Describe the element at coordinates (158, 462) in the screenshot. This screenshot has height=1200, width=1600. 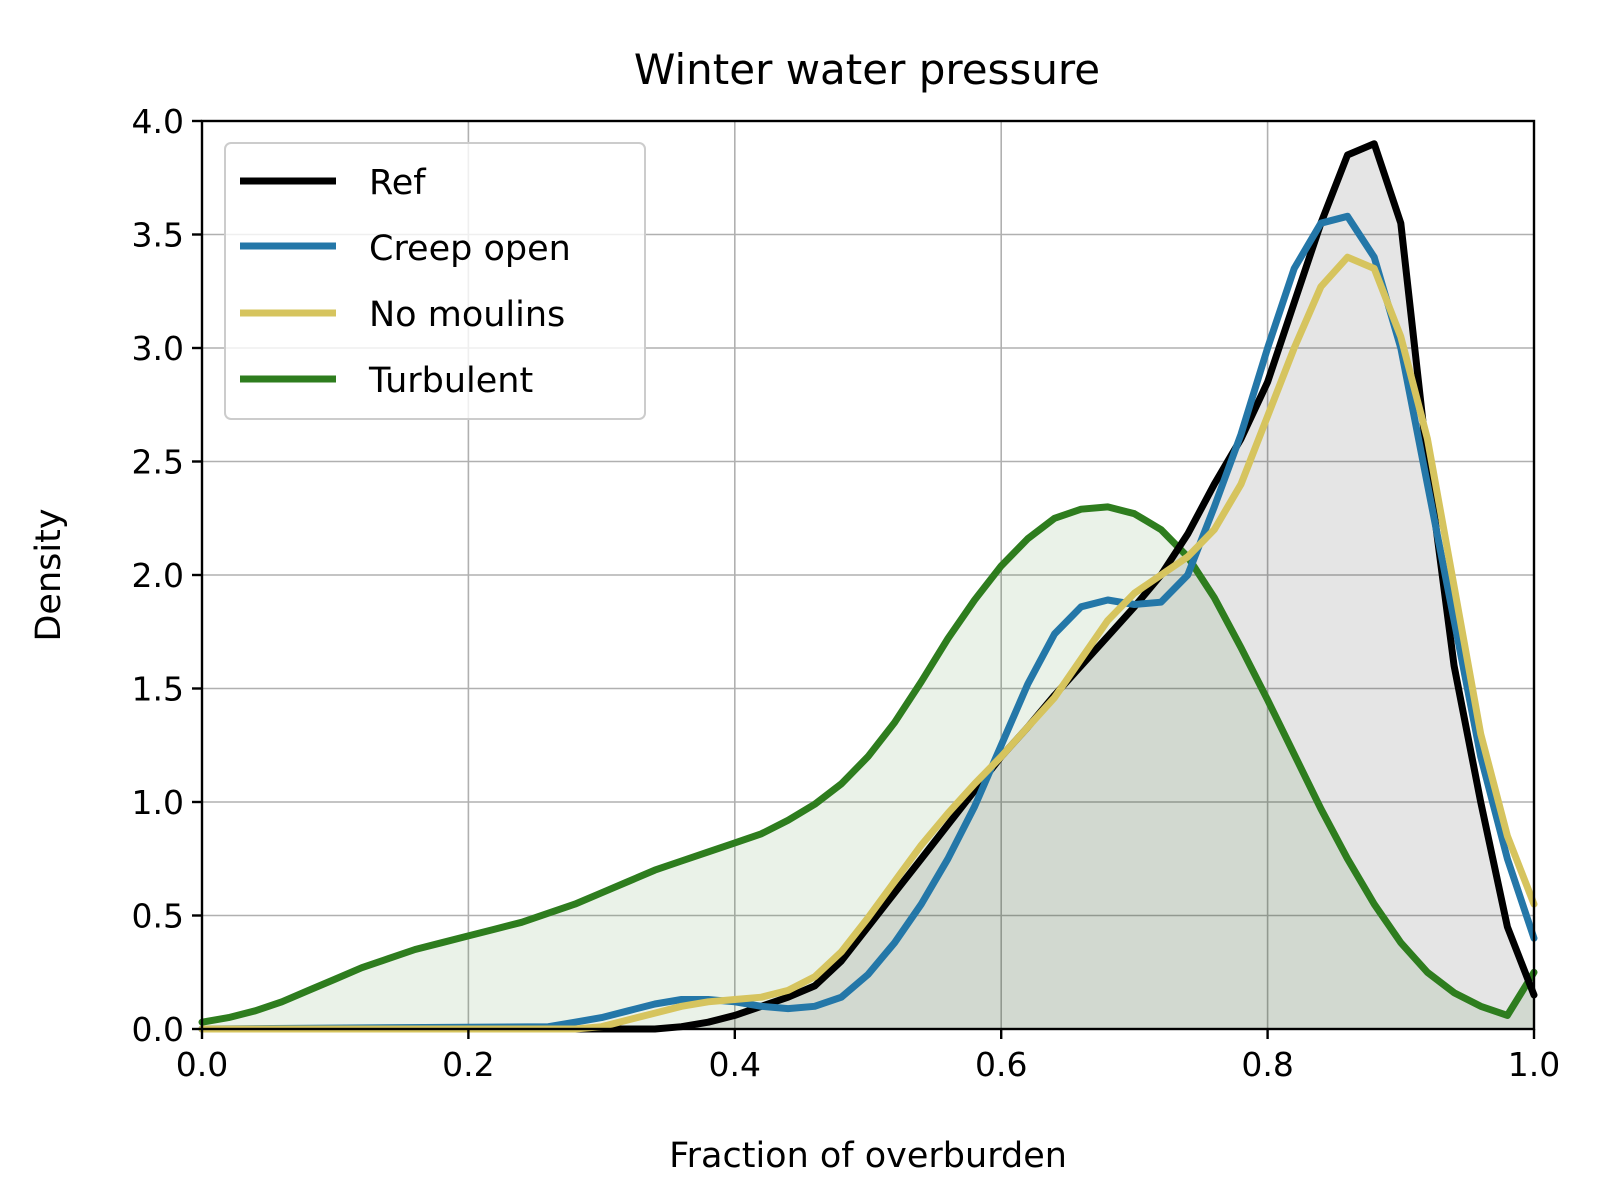
I see `y-tick-label: 2.5` at that location.